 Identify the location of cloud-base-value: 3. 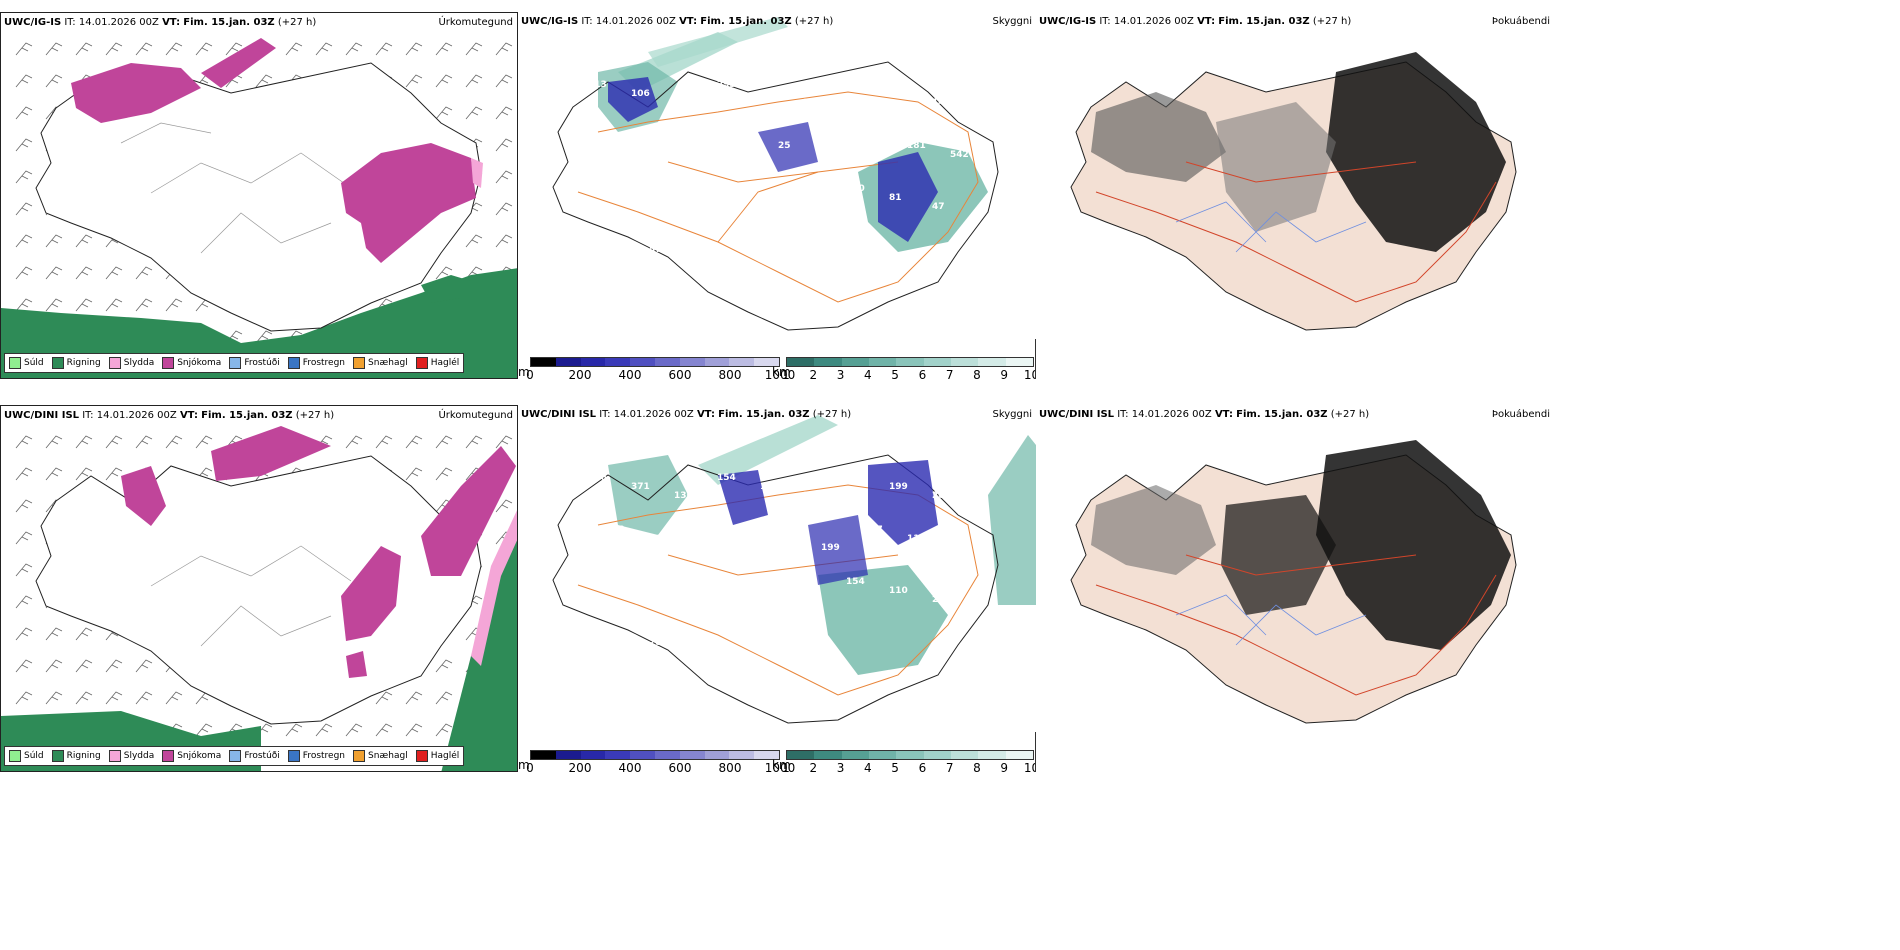
(695, 259).